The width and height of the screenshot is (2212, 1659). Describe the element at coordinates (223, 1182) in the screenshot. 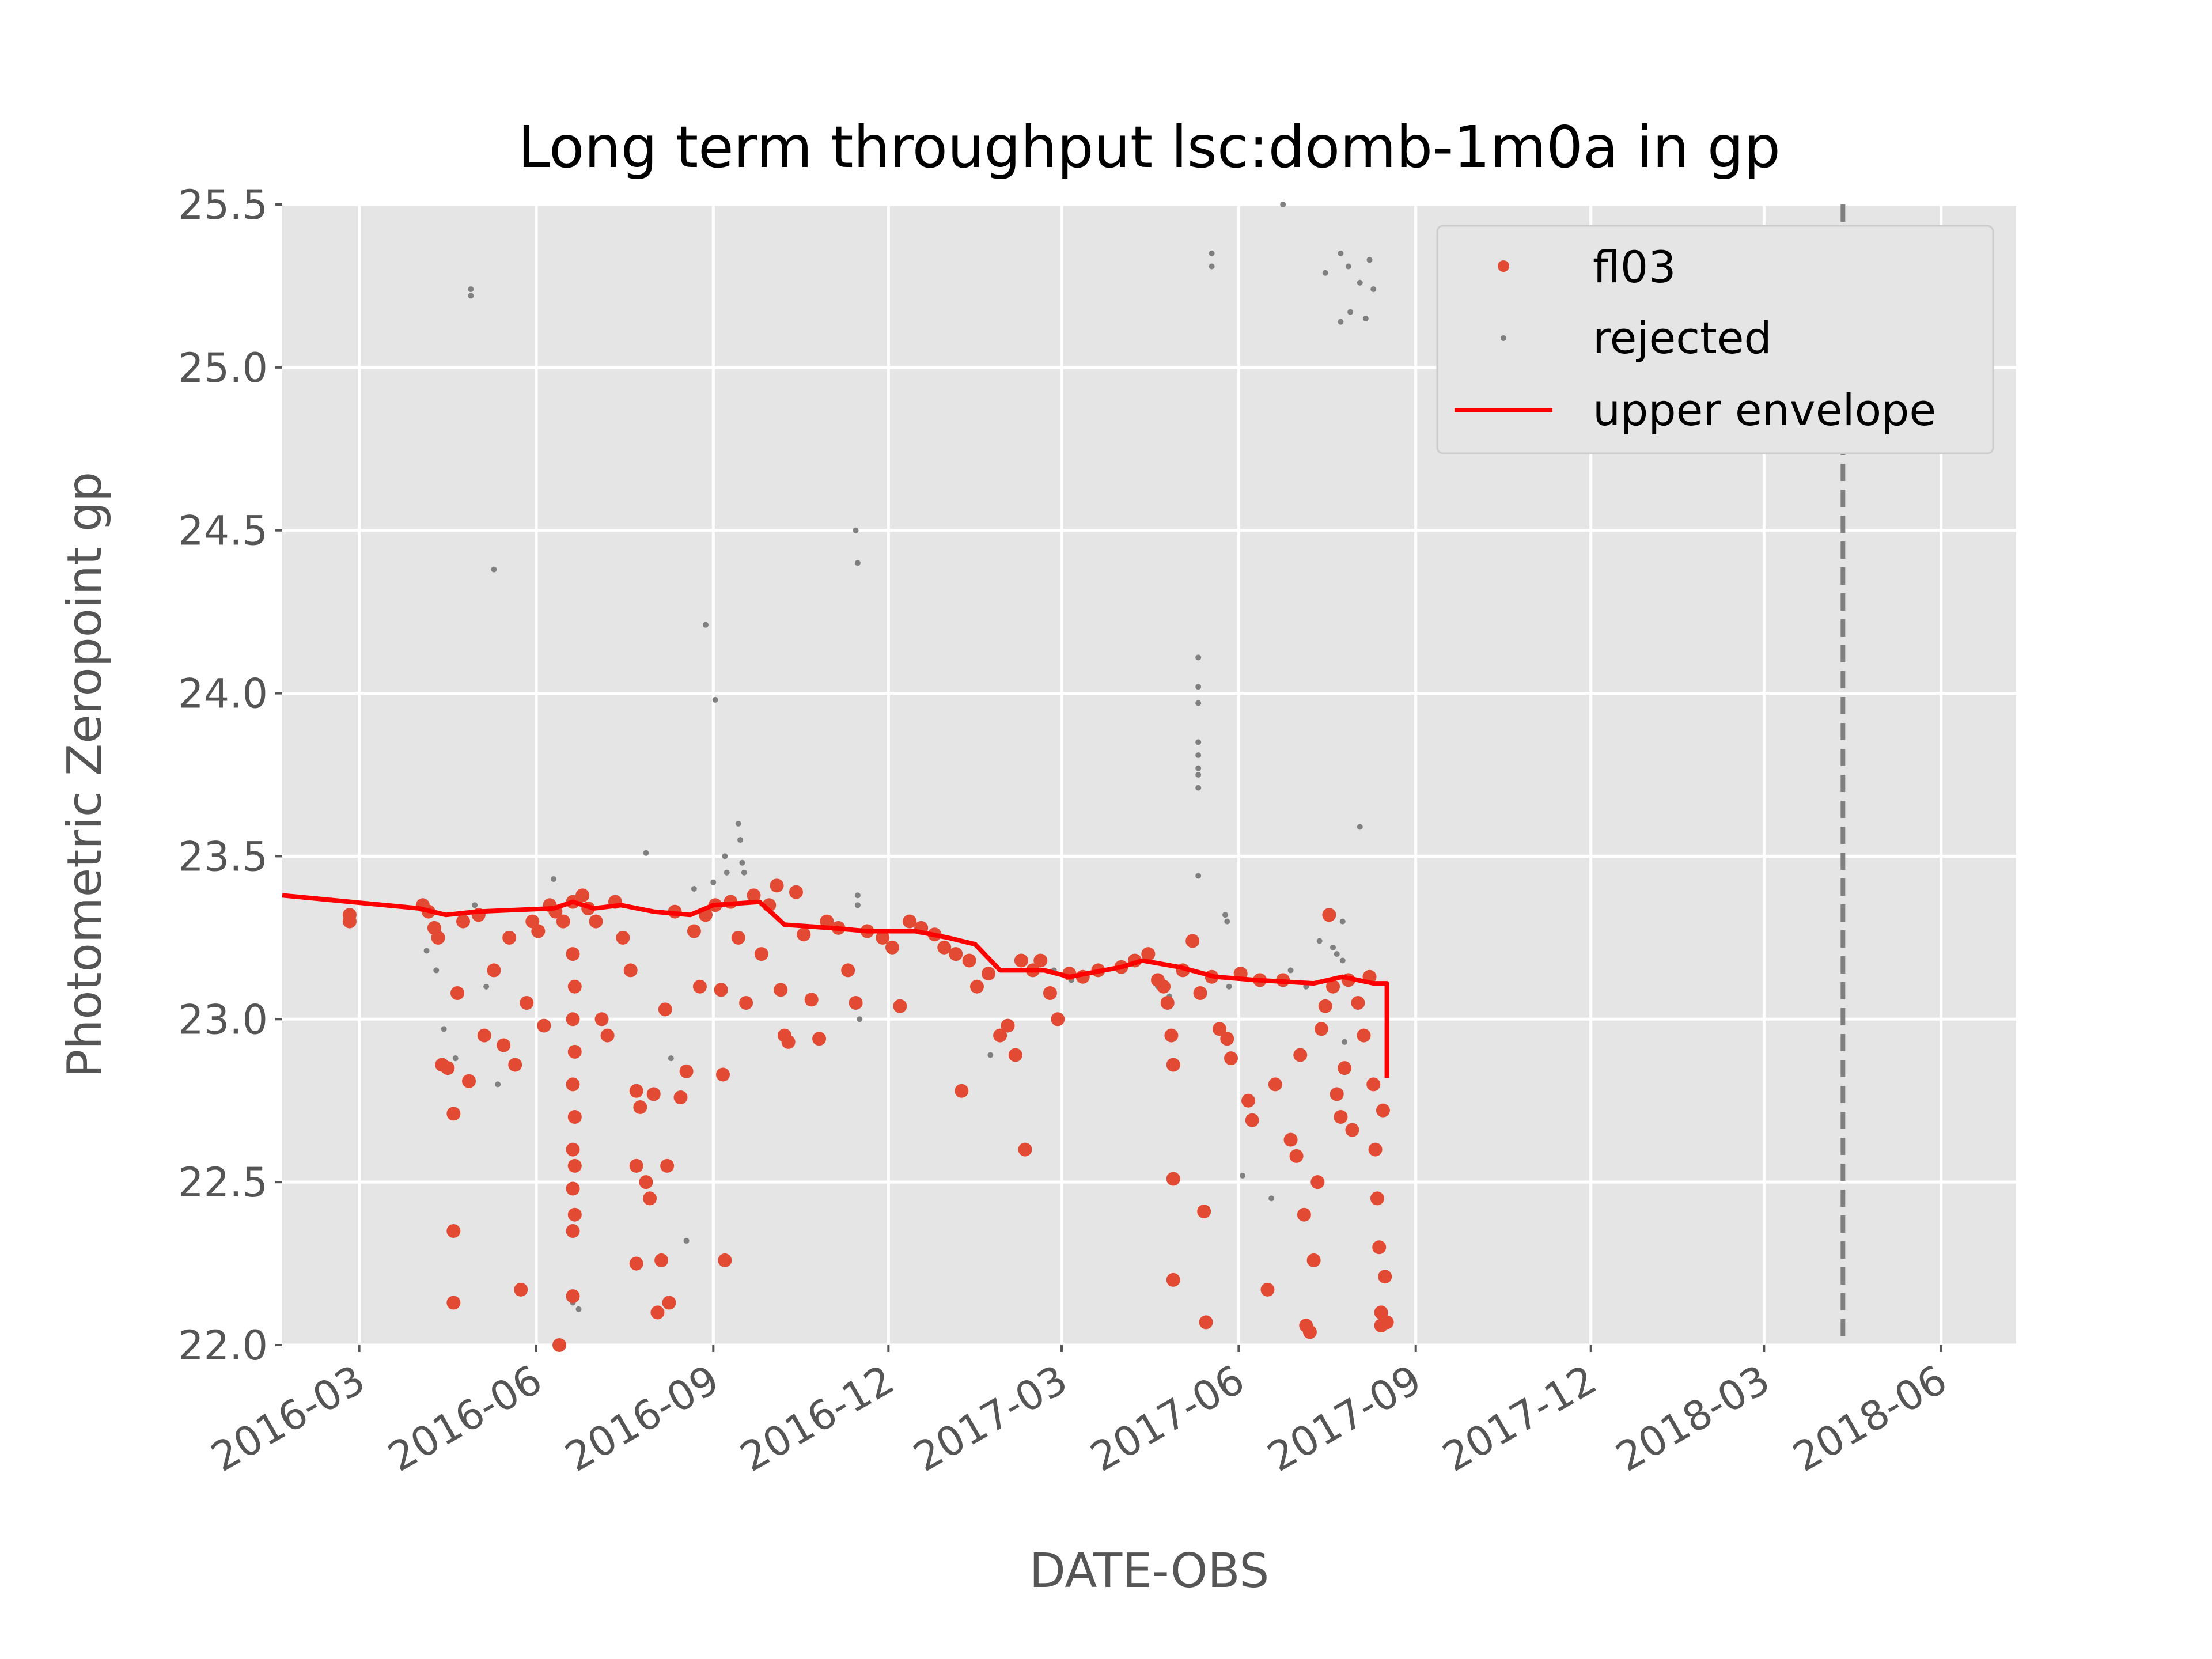

I see `y-tick-label: 22.5` at that location.